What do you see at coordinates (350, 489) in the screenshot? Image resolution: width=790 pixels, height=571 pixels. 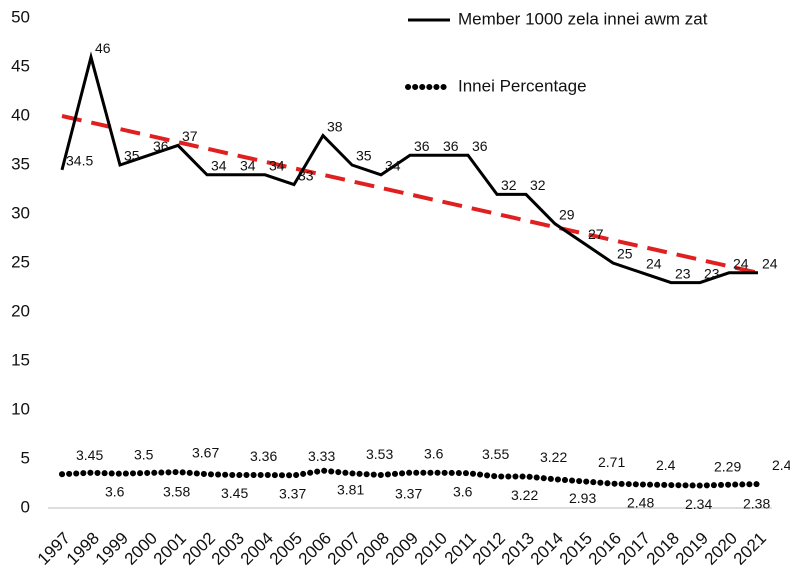 I see `data-label: 3.81` at bounding box center [350, 489].